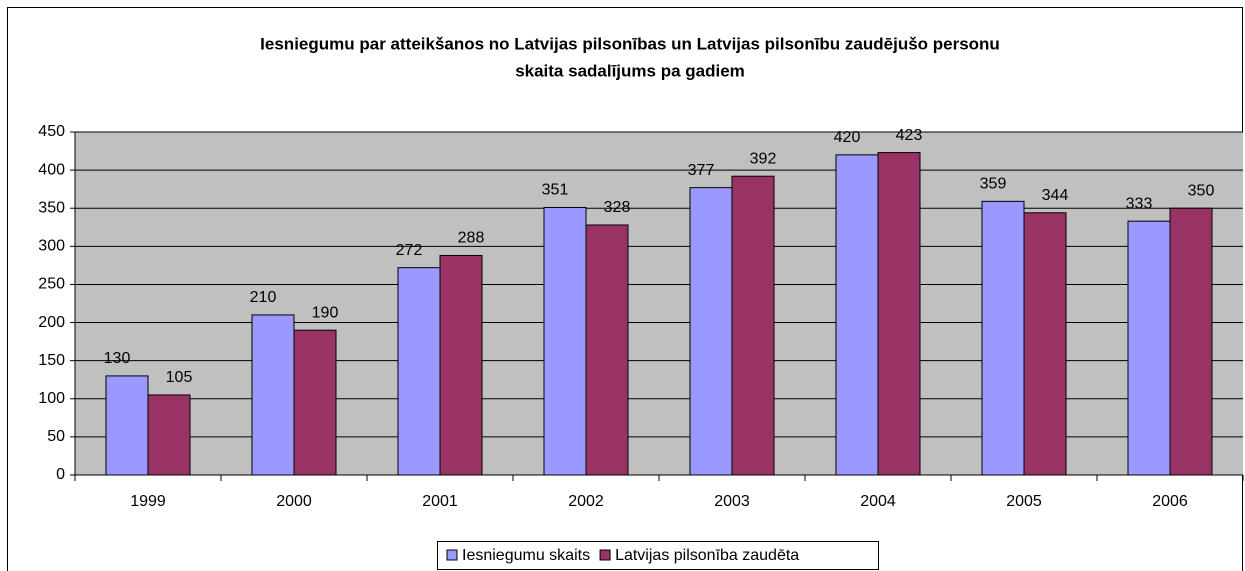  What do you see at coordinates (51, 246) in the screenshot?
I see `y-tick-label: 300` at bounding box center [51, 246].